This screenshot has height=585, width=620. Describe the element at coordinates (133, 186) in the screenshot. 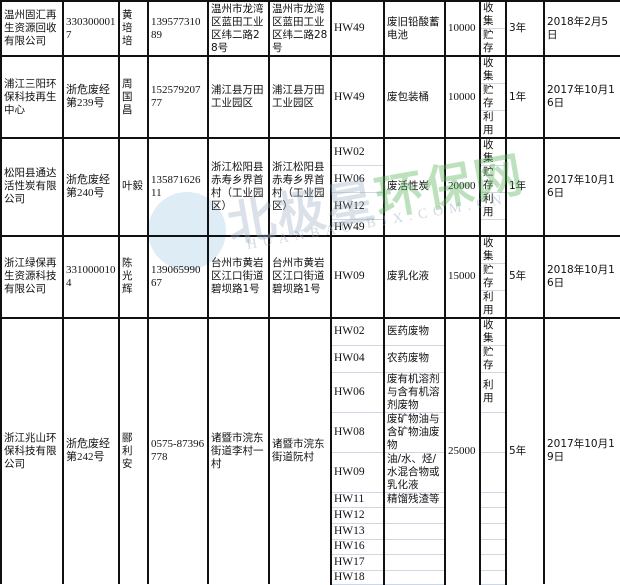

I see `contact-person: 叶毅` at that location.